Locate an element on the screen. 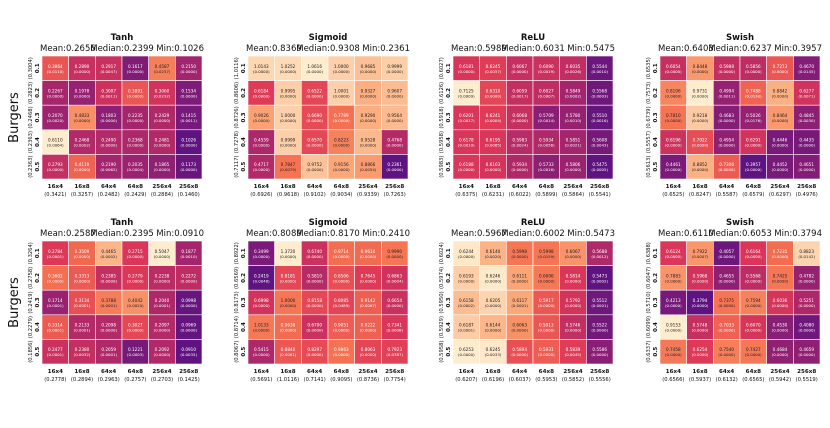 This screenshot has height=428, width=830. cell-std: (0.0011) is located at coordinates (188, 120).